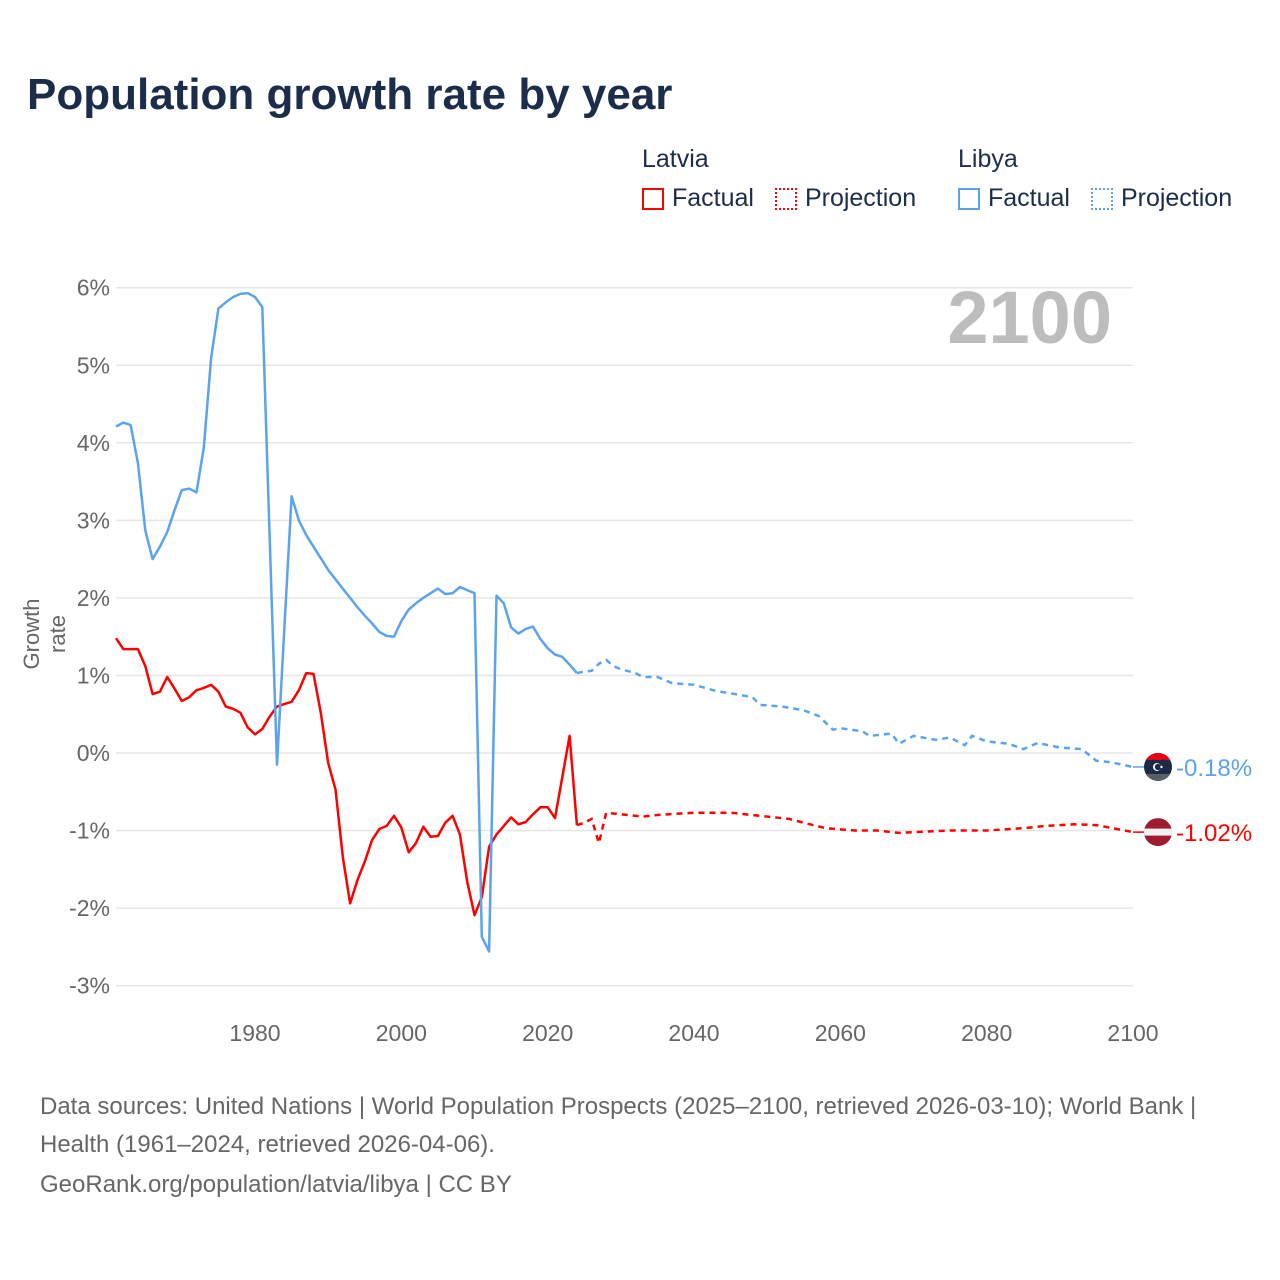 Image resolution: width=1280 pixels, height=1280 pixels. I want to click on y-tick-label: -1%, so click(89, 831).